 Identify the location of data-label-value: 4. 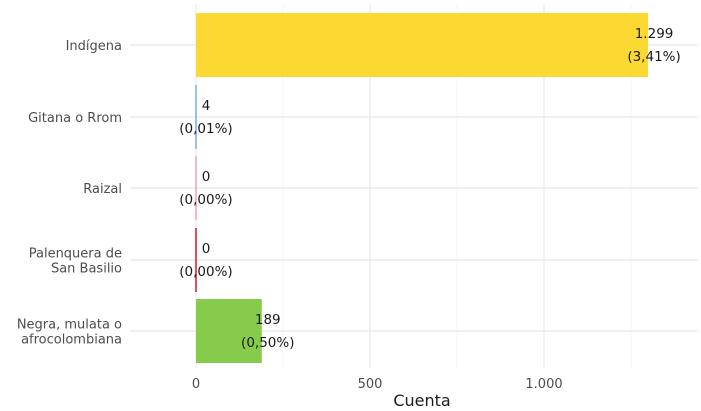
(206, 106).